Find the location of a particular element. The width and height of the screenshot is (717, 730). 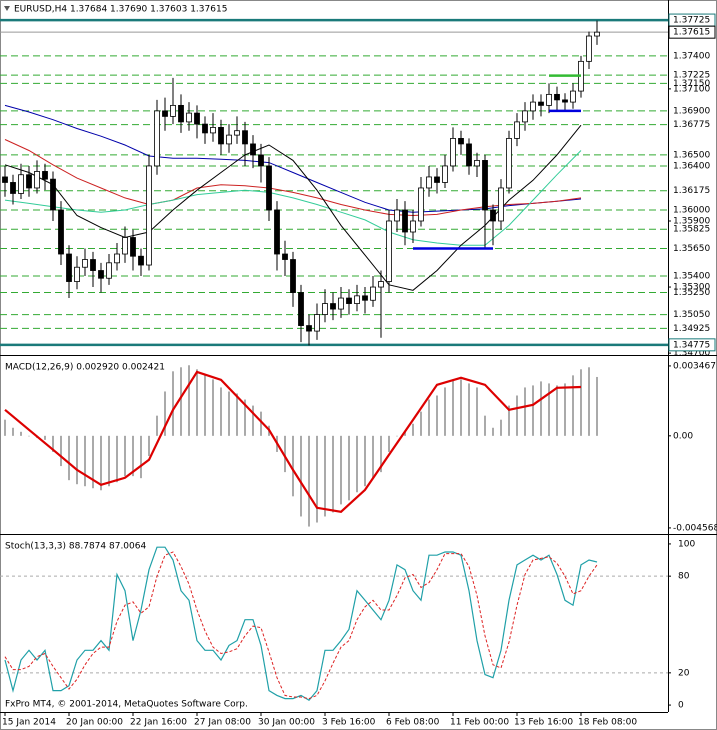

x-tick-label: 18 Feb 08:00 is located at coordinates (607, 723).